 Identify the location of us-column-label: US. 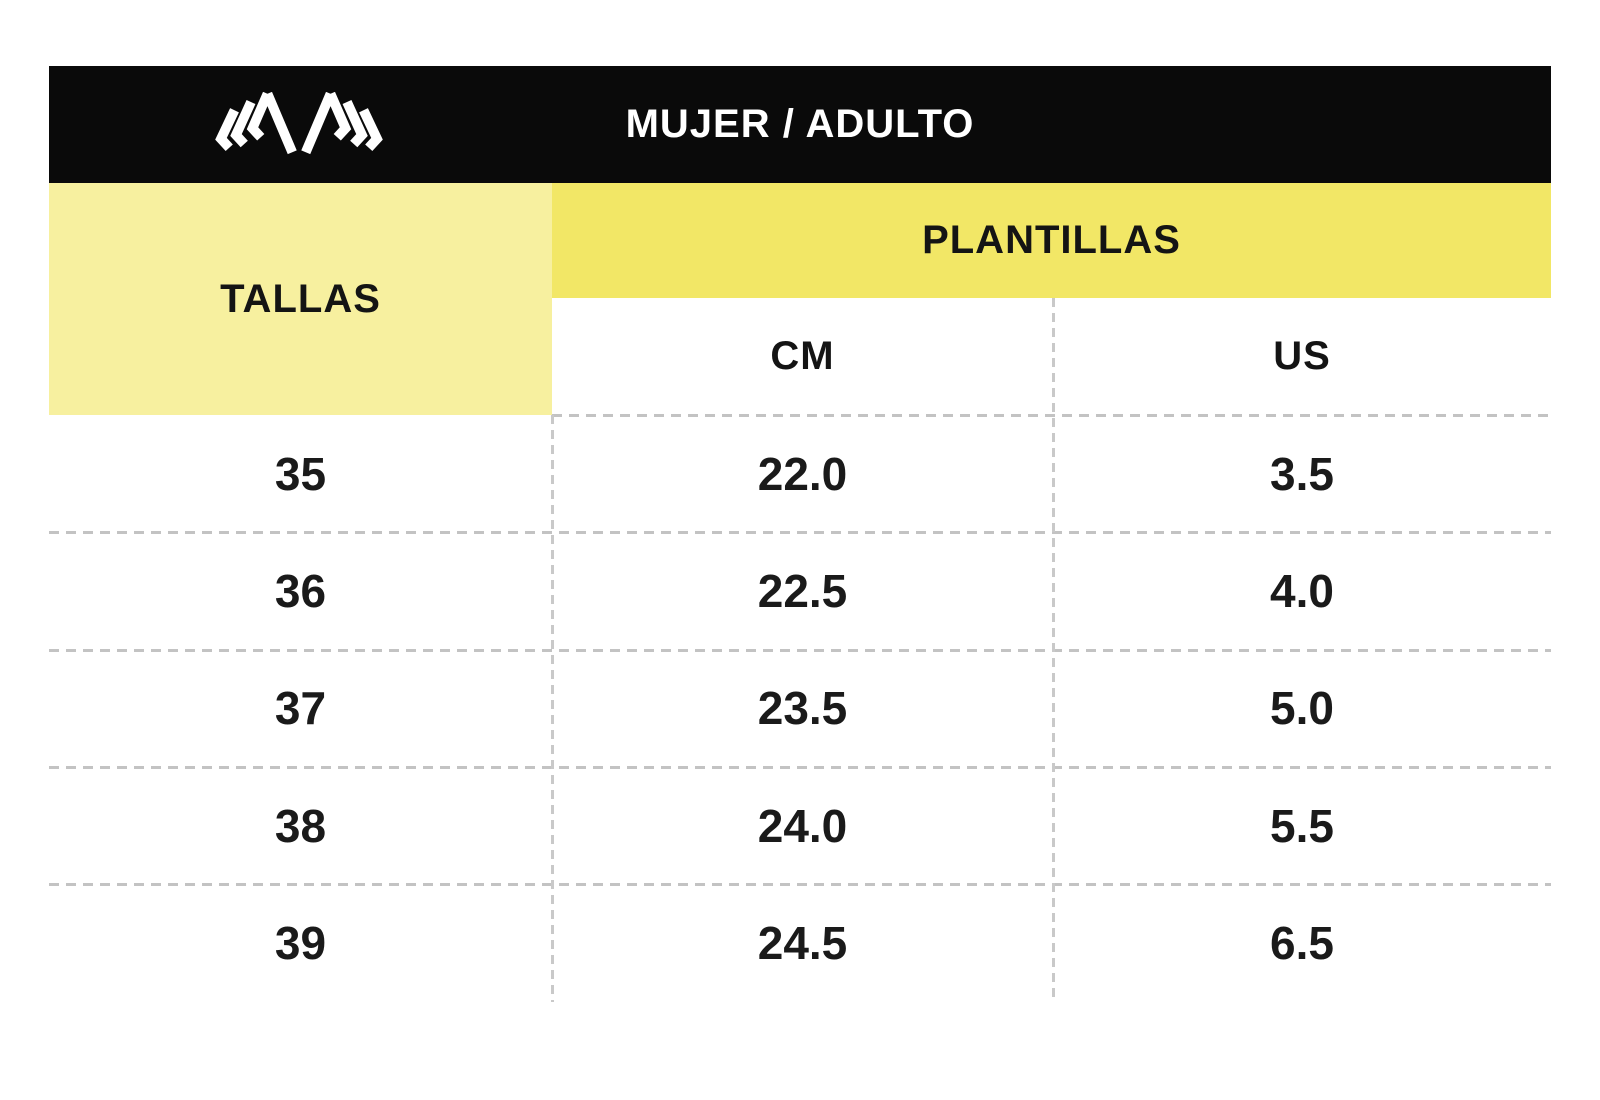
(1302, 356).